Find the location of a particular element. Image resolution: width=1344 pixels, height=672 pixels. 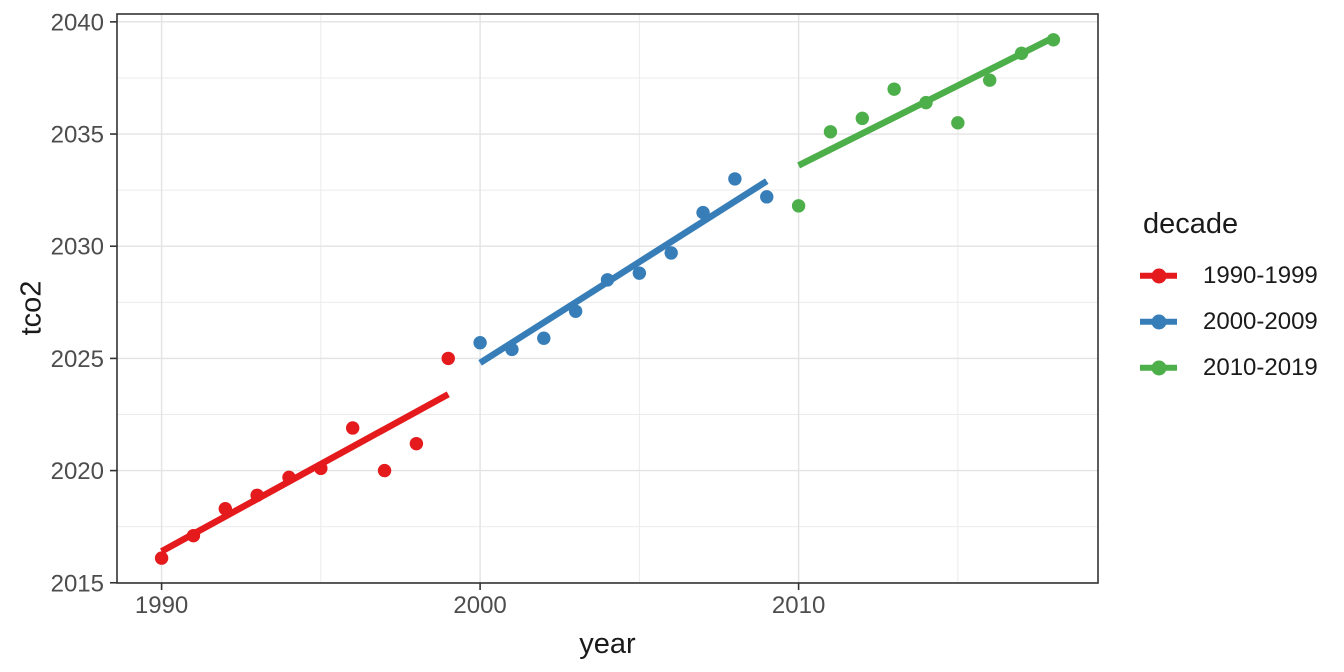

data-point-2000-2009-2002 is located at coordinates (544, 338).